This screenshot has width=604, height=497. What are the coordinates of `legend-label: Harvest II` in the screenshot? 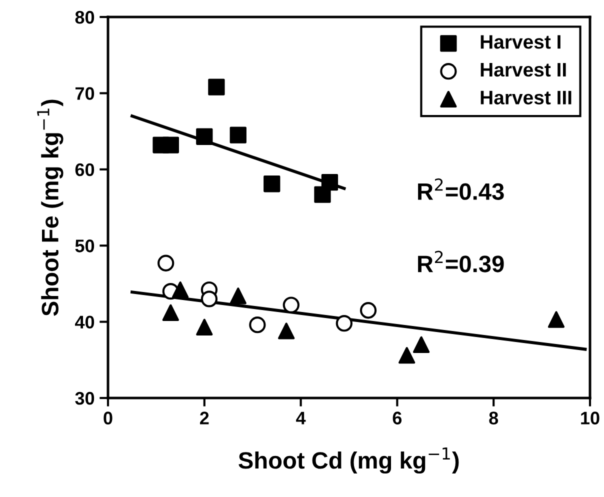 It's located at (523, 70).